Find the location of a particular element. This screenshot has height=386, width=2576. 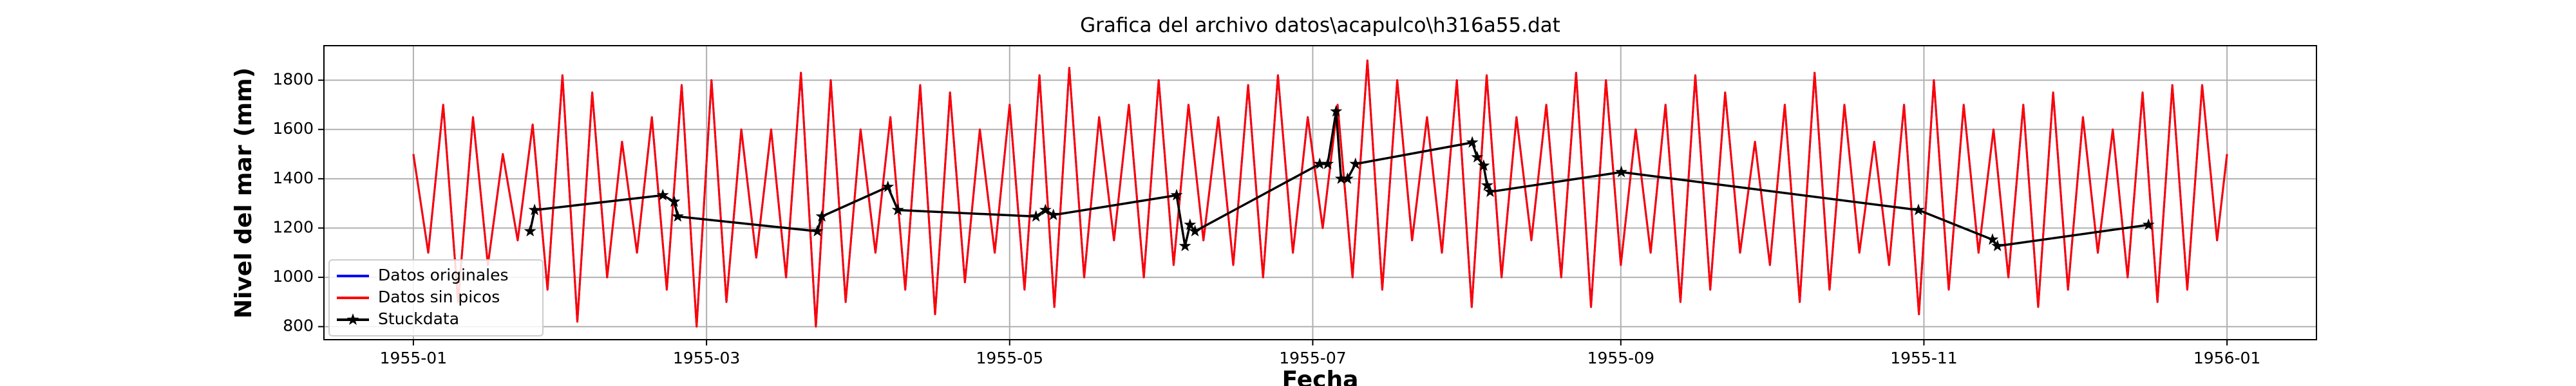

x-tick-label: 1955-01 is located at coordinates (414, 358).